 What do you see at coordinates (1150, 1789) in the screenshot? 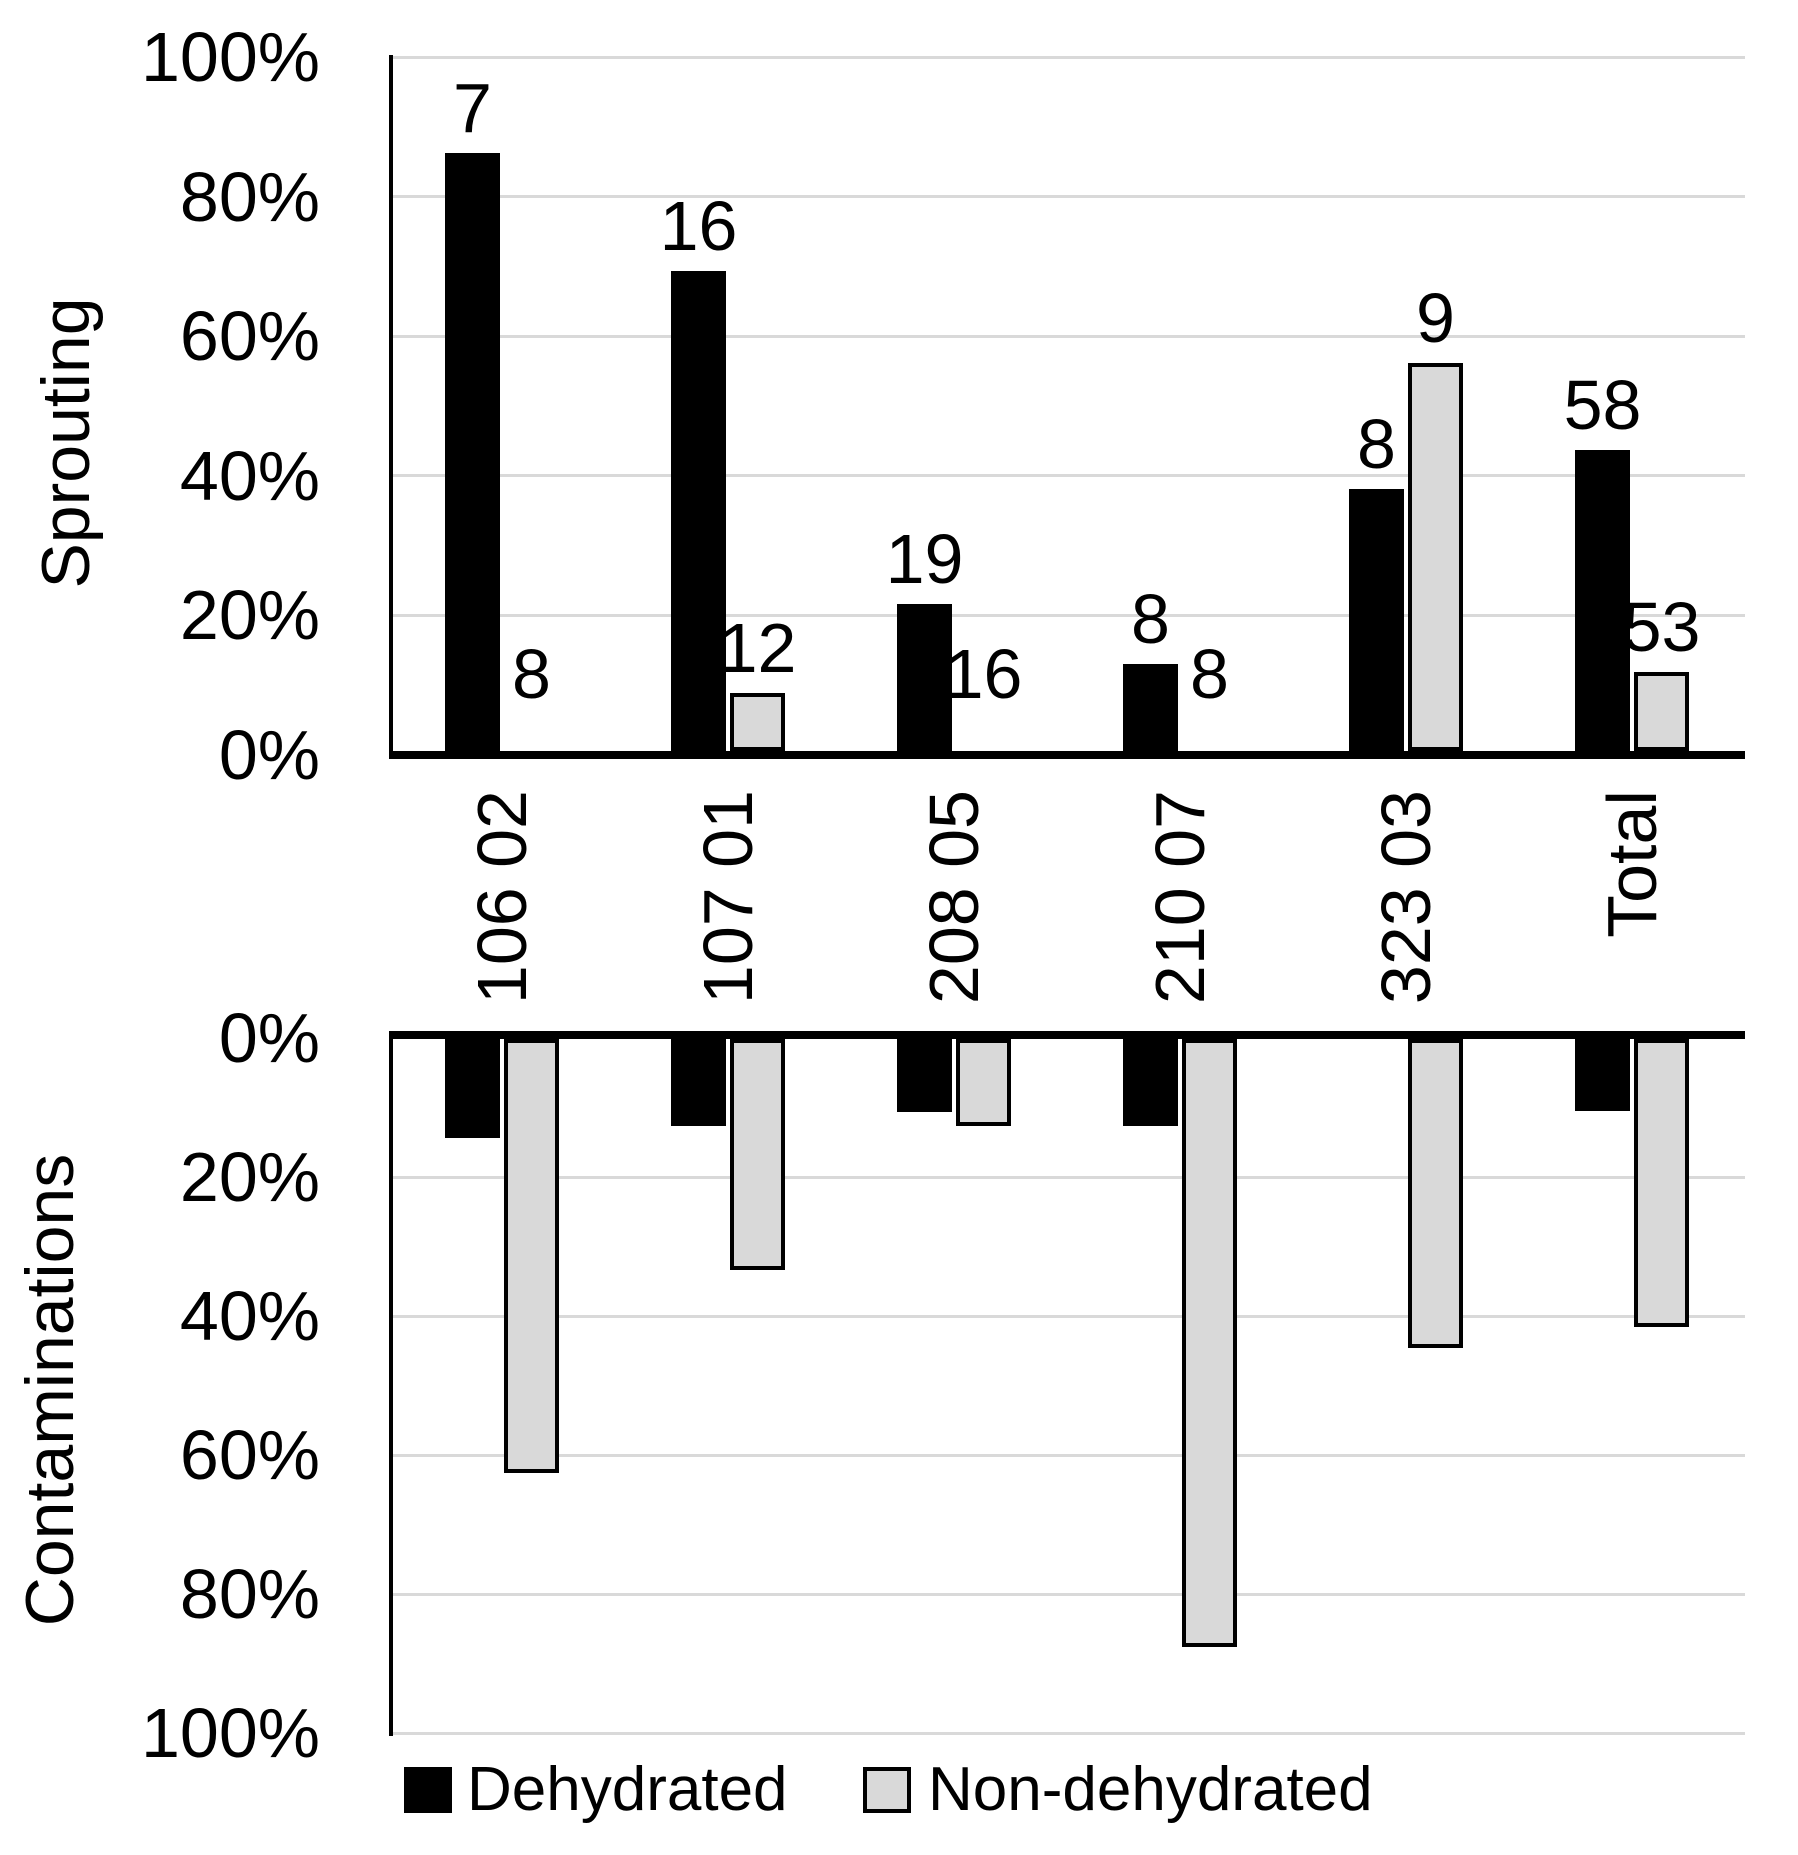
I see `legend-label-non-dehydrated: Non-dehydrated` at bounding box center [1150, 1789].